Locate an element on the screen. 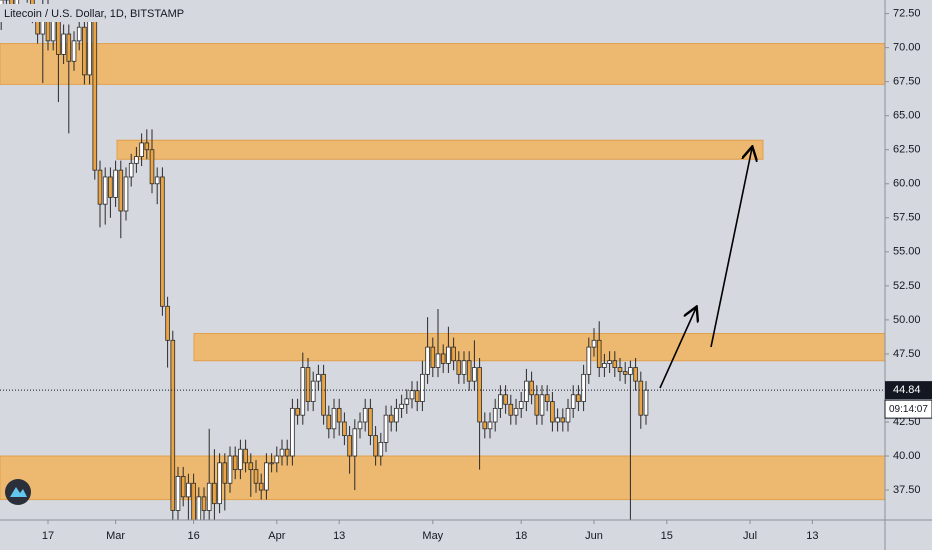  y-tick-label: 72.50 is located at coordinates (907, 14).